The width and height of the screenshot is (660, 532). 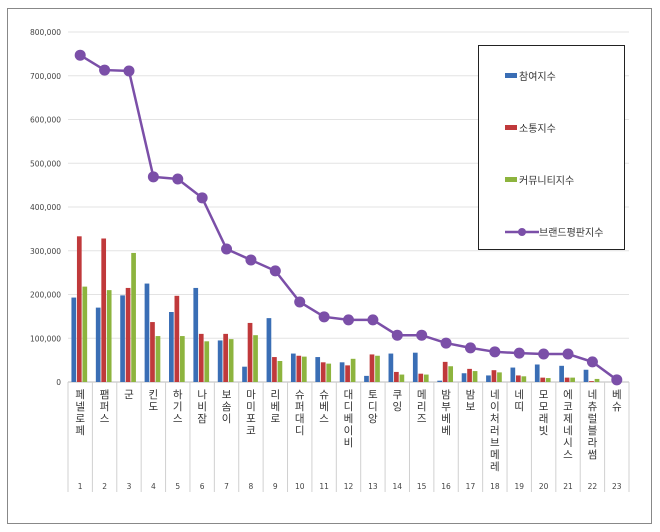 I want to click on y-tick-label: 400,000, so click(x=45, y=207).